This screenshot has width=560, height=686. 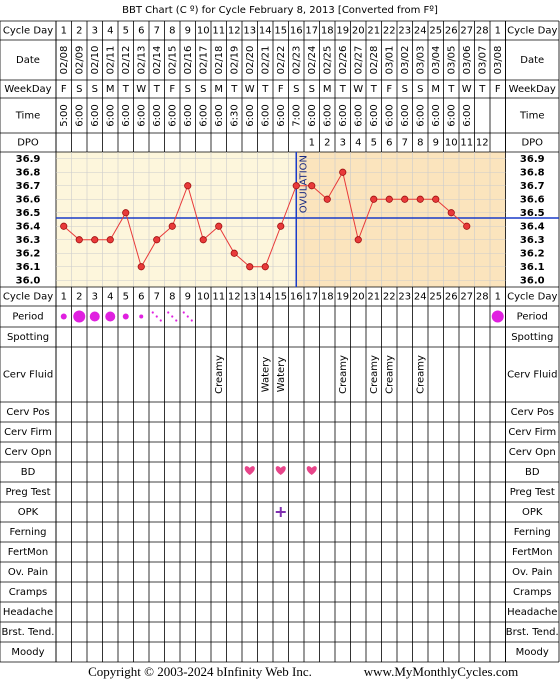 What do you see at coordinates (482, 31) in the screenshot?
I see `cycle-day: 28` at bounding box center [482, 31].